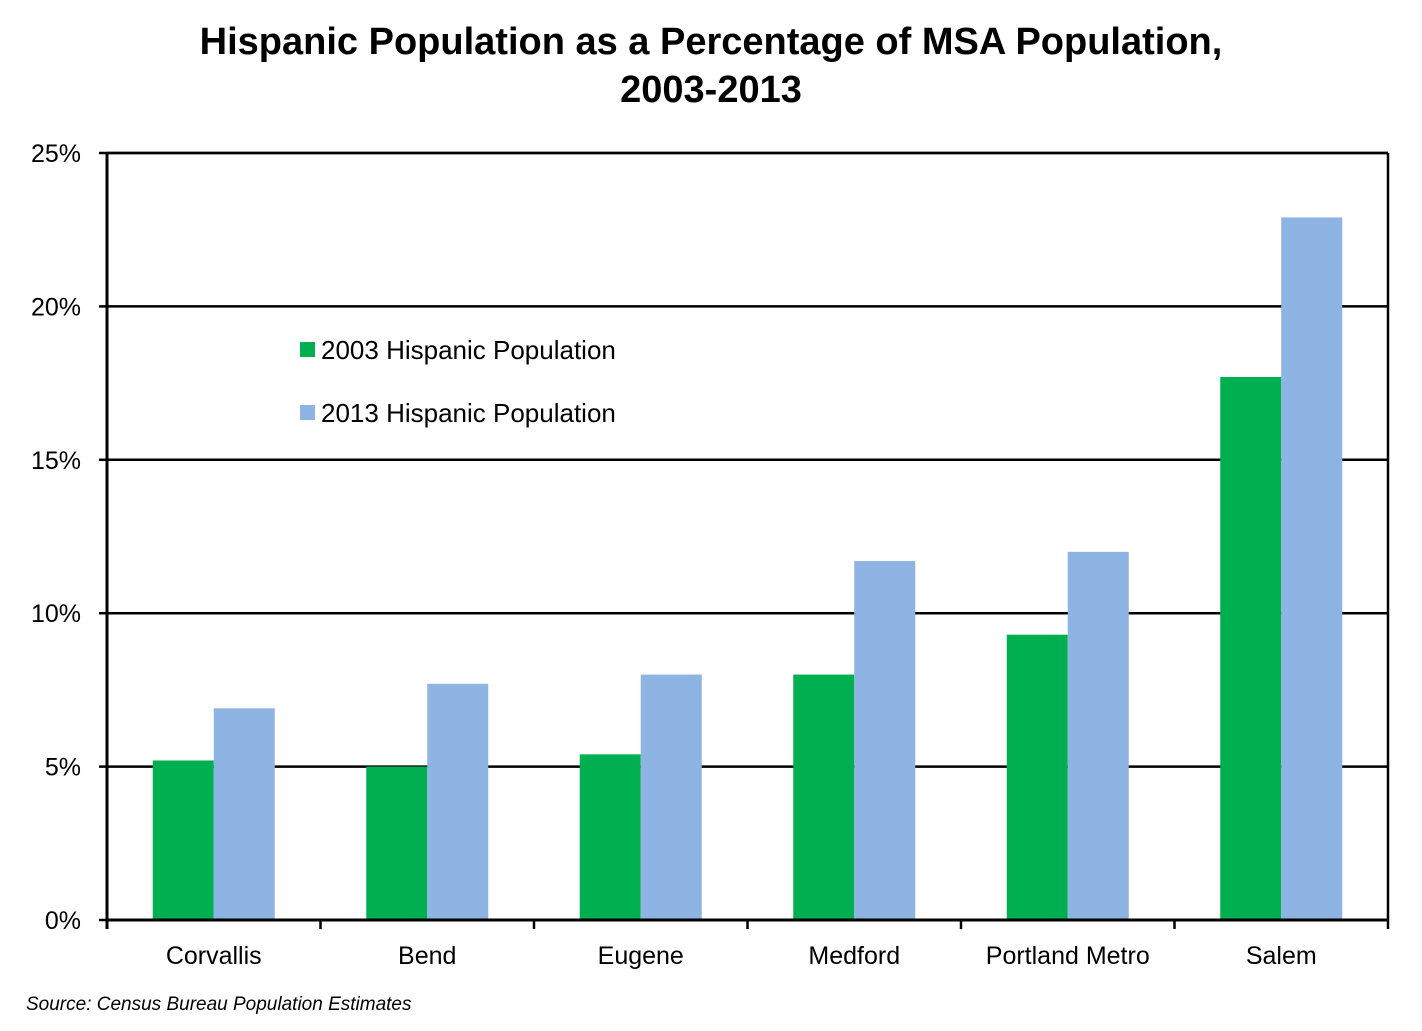 The image size is (1422, 1031). Describe the element at coordinates (885, 740) in the screenshot. I see `bar-2013-medford` at that location.